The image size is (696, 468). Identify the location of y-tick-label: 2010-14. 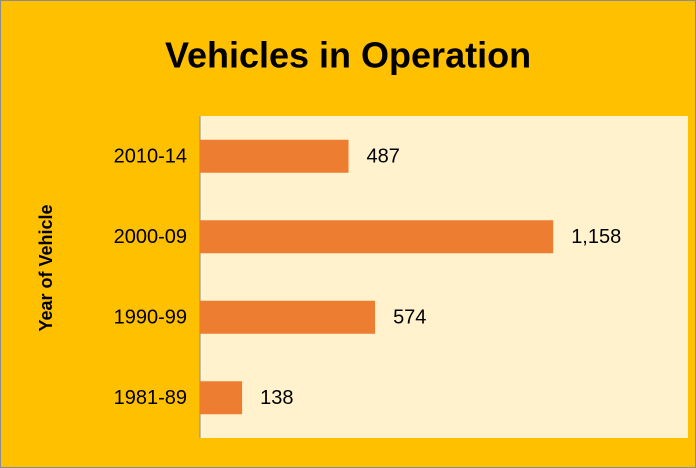
(150, 157).